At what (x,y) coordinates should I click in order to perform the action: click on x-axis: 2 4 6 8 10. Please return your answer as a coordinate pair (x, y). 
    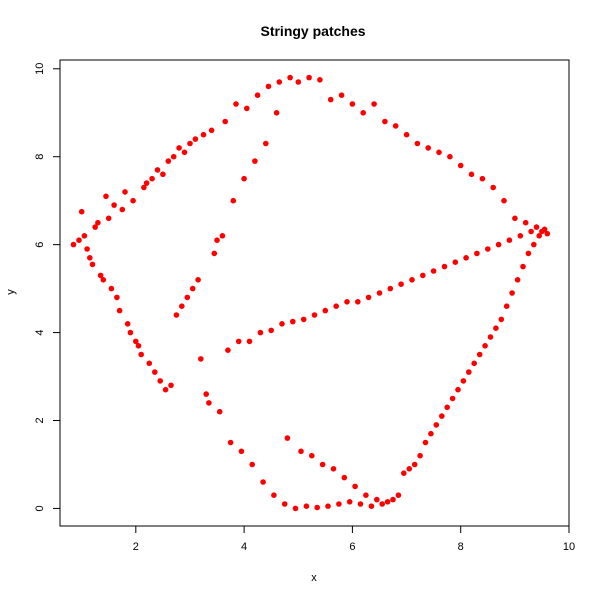
    Looking at the image, I should click on (354, 539).